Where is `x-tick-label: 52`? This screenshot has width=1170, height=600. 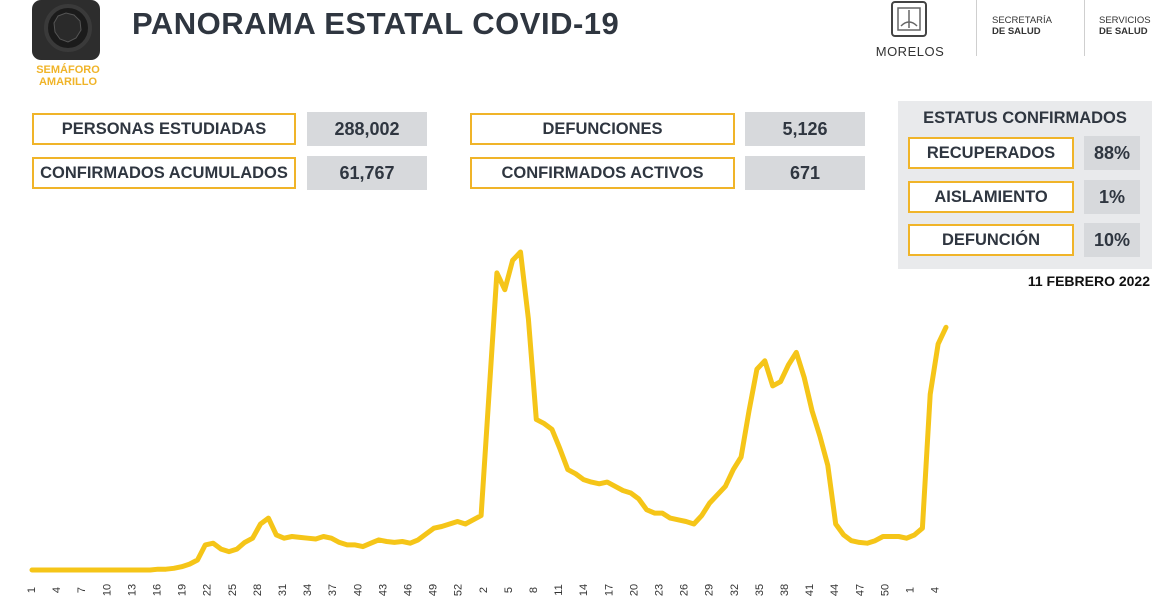
x-tick-label: 52 is located at coordinates (459, 590).